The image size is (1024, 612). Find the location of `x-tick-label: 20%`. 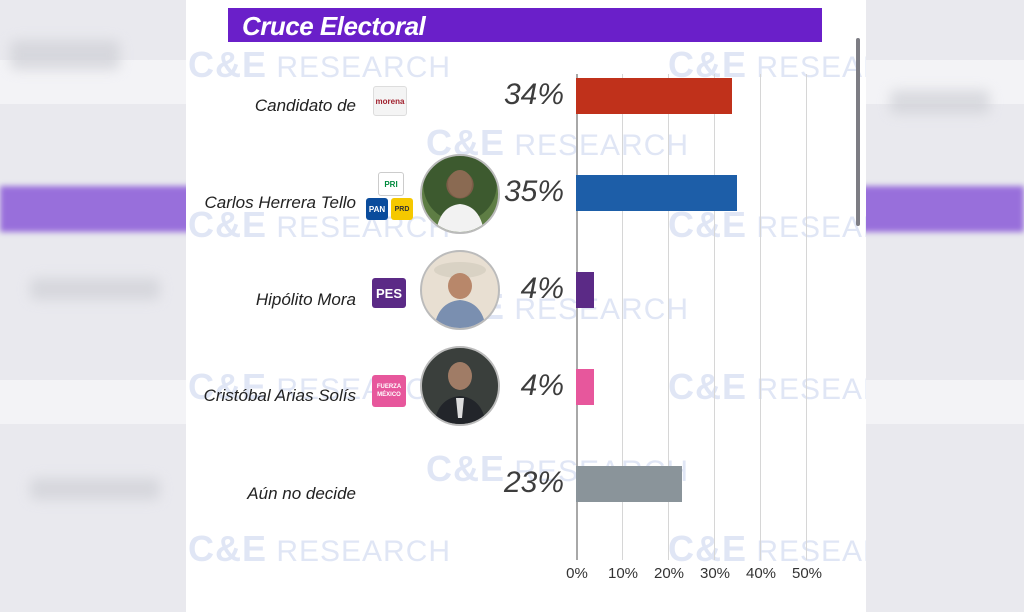

x-tick-label: 20% is located at coordinates (669, 573).